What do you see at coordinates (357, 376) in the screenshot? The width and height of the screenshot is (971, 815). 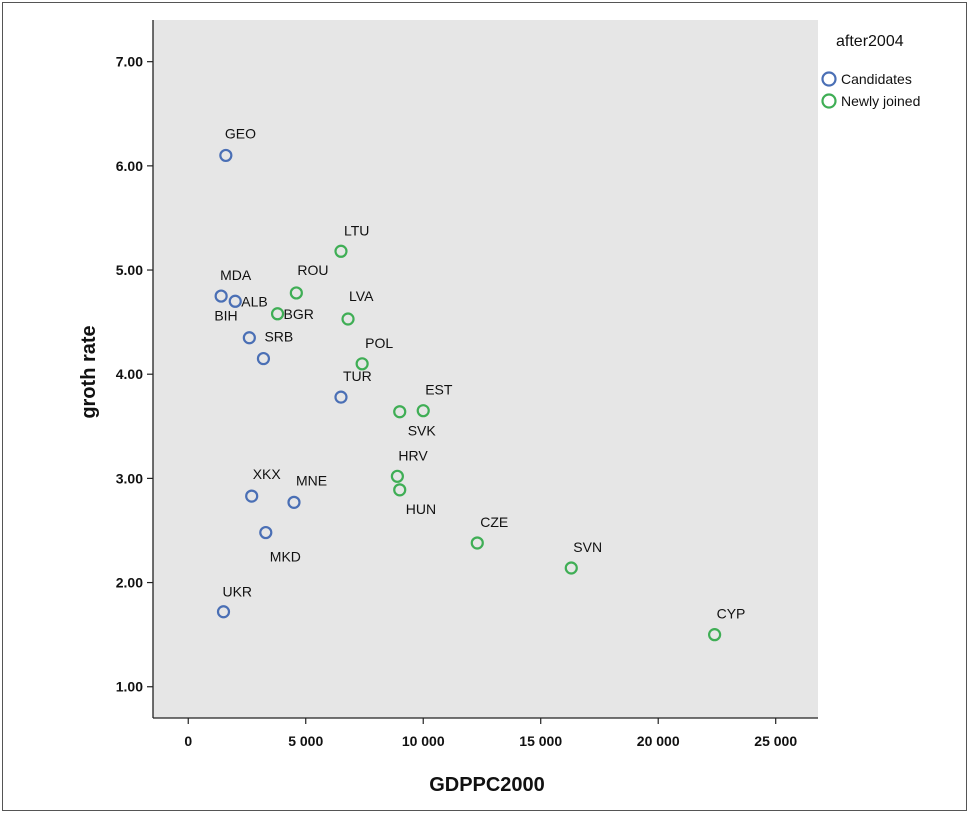 I see `point-label-tur: TUR` at bounding box center [357, 376].